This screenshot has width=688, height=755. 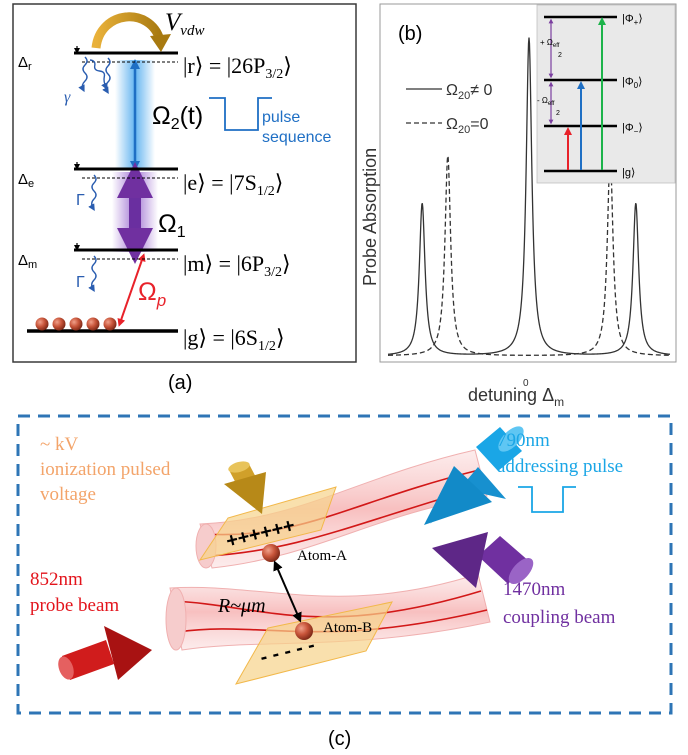 What do you see at coordinates (126, 54) in the screenshot?
I see `level-r` at bounding box center [126, 54].